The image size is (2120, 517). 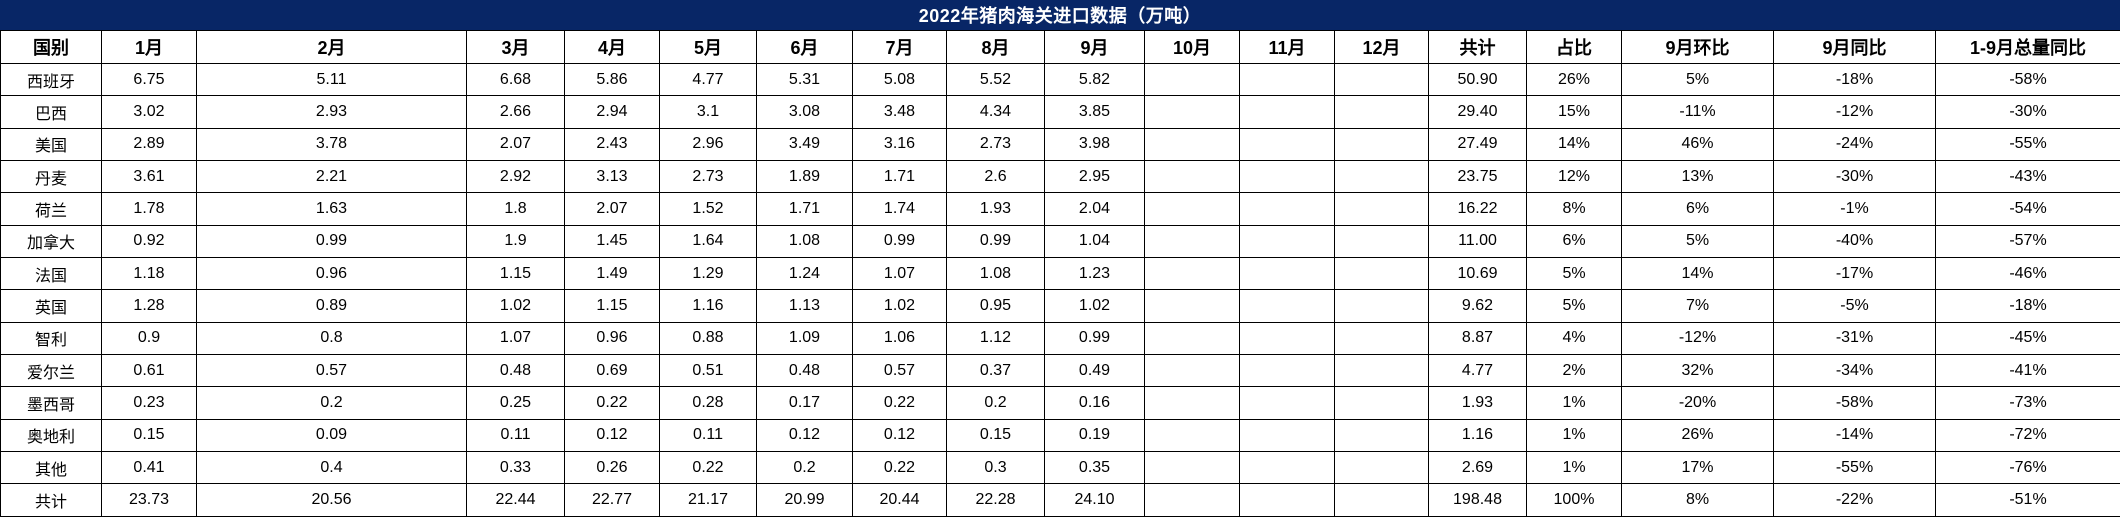 I want to click on data-cell: 15%, so click(x=1574, y=112).